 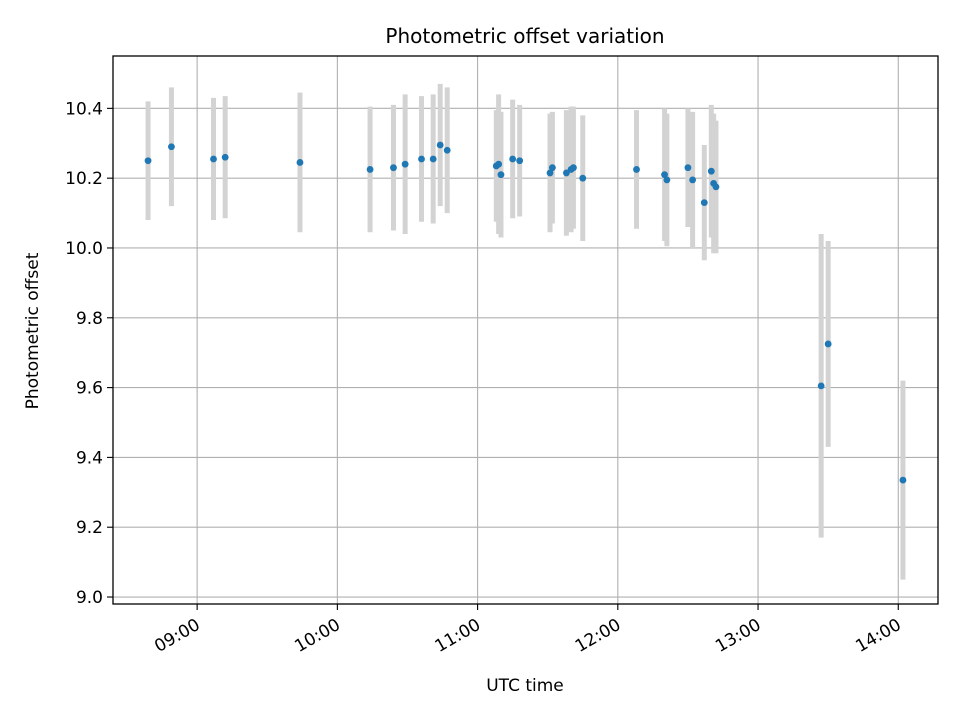 What do you see at coordinates (89, 319) in the screenshot?
I see `y-tick-label: 9.8` at bounding box center [89, 319].